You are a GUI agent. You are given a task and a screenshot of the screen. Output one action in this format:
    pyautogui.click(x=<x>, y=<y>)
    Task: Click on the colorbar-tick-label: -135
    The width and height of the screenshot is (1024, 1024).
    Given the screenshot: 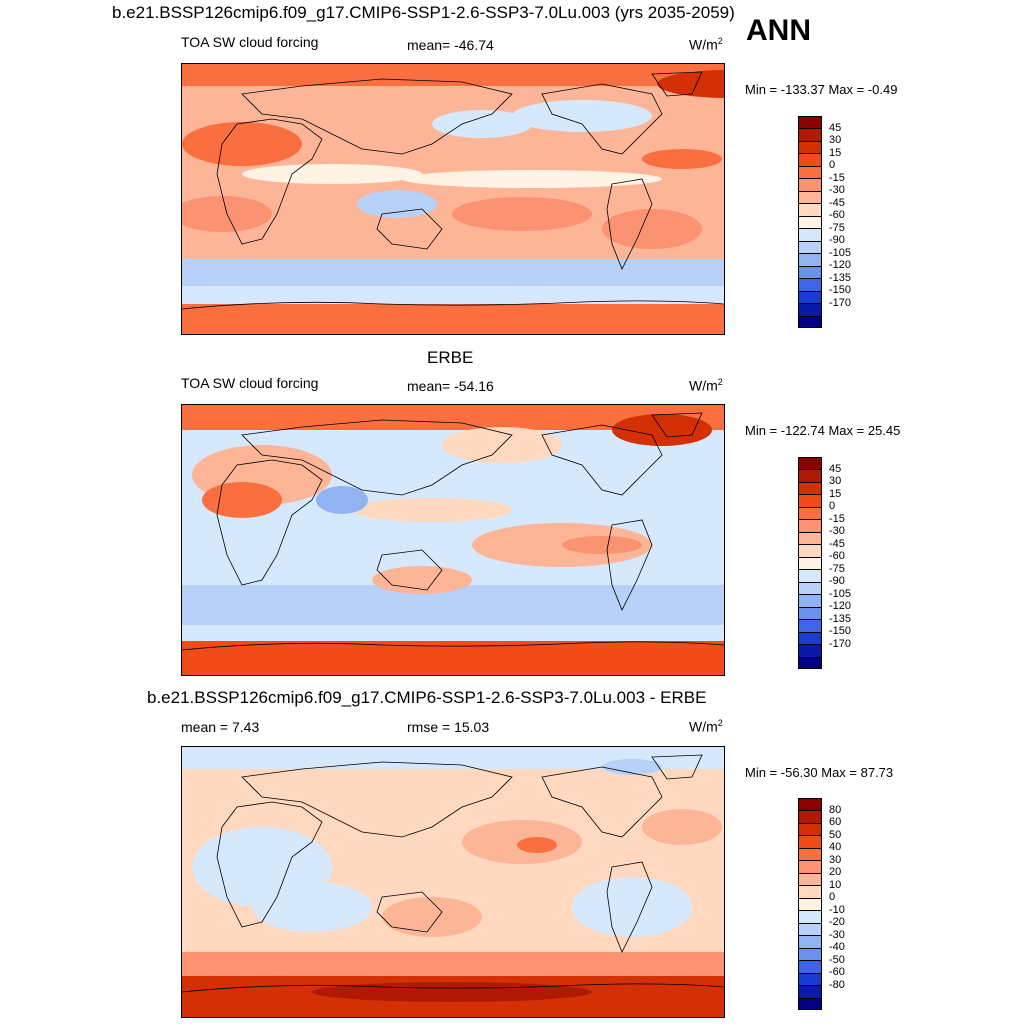 What is the action you would take?
    pyautogui.click(x=840, y=618)
    